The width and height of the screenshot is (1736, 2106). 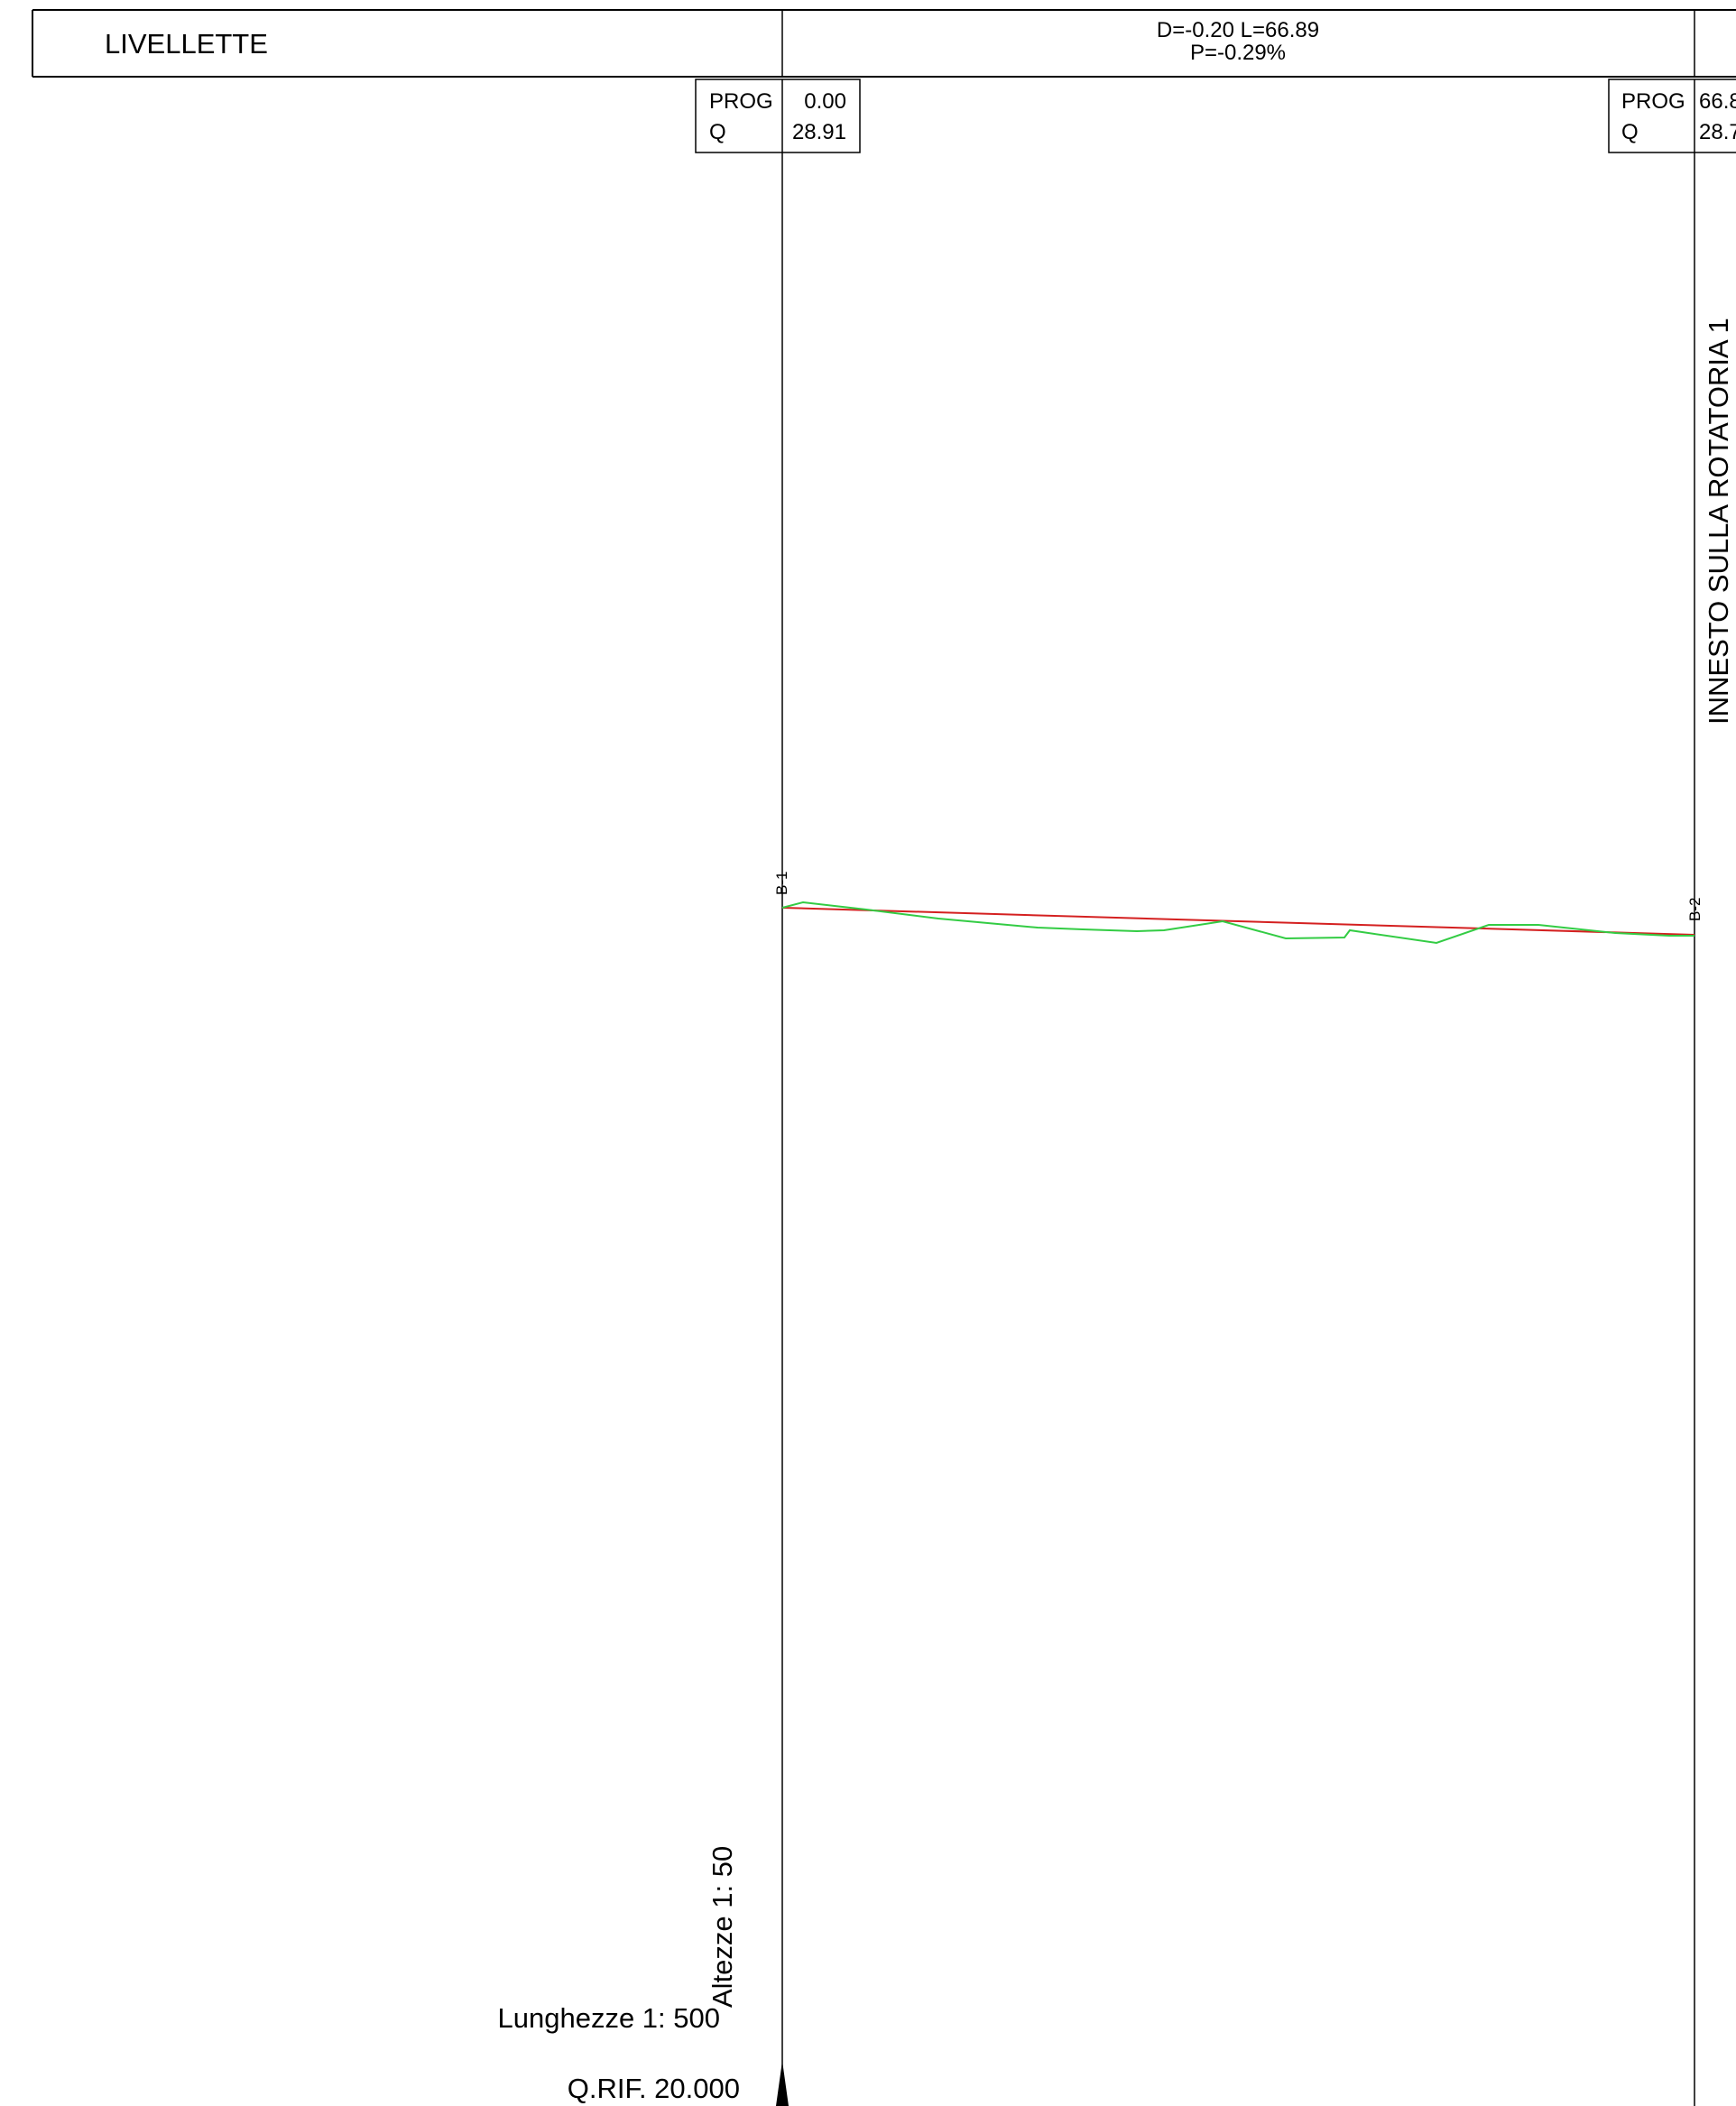 I want to click on start-box-frame, so click(x=778, y=116).